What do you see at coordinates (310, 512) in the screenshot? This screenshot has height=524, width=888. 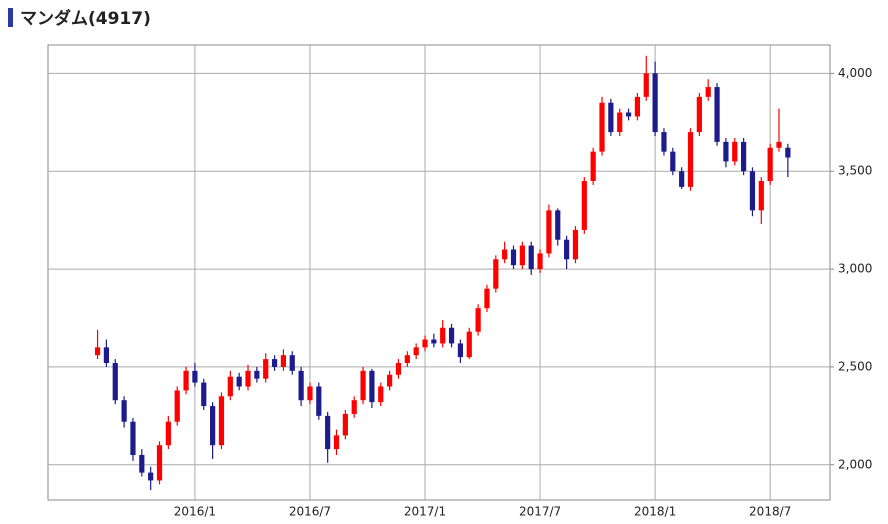 I see `x-tick-label: 2016/7` at bounding box center [310, 512].